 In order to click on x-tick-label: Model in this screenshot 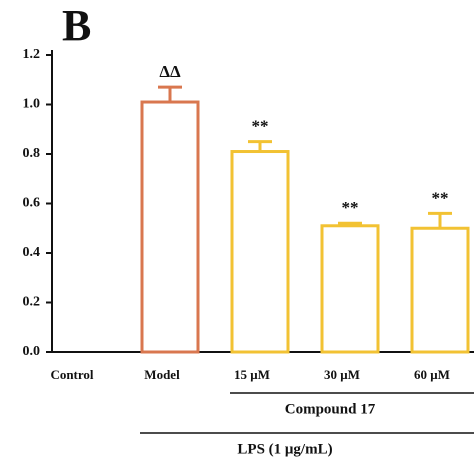, I will do `click(162, 374)`.